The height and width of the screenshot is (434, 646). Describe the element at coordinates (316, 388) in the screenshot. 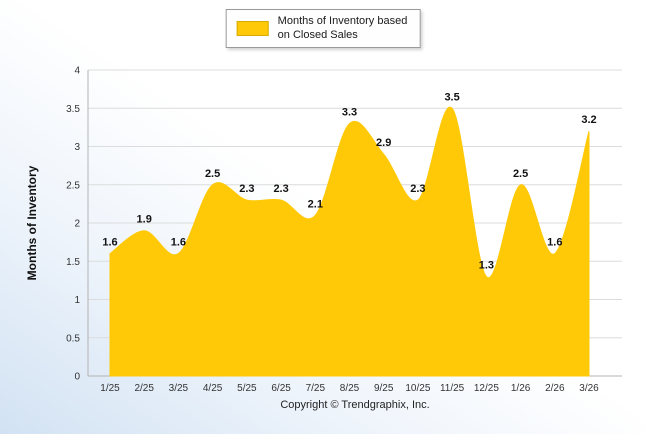

I see `x-tick-label: 7/25` at that location.